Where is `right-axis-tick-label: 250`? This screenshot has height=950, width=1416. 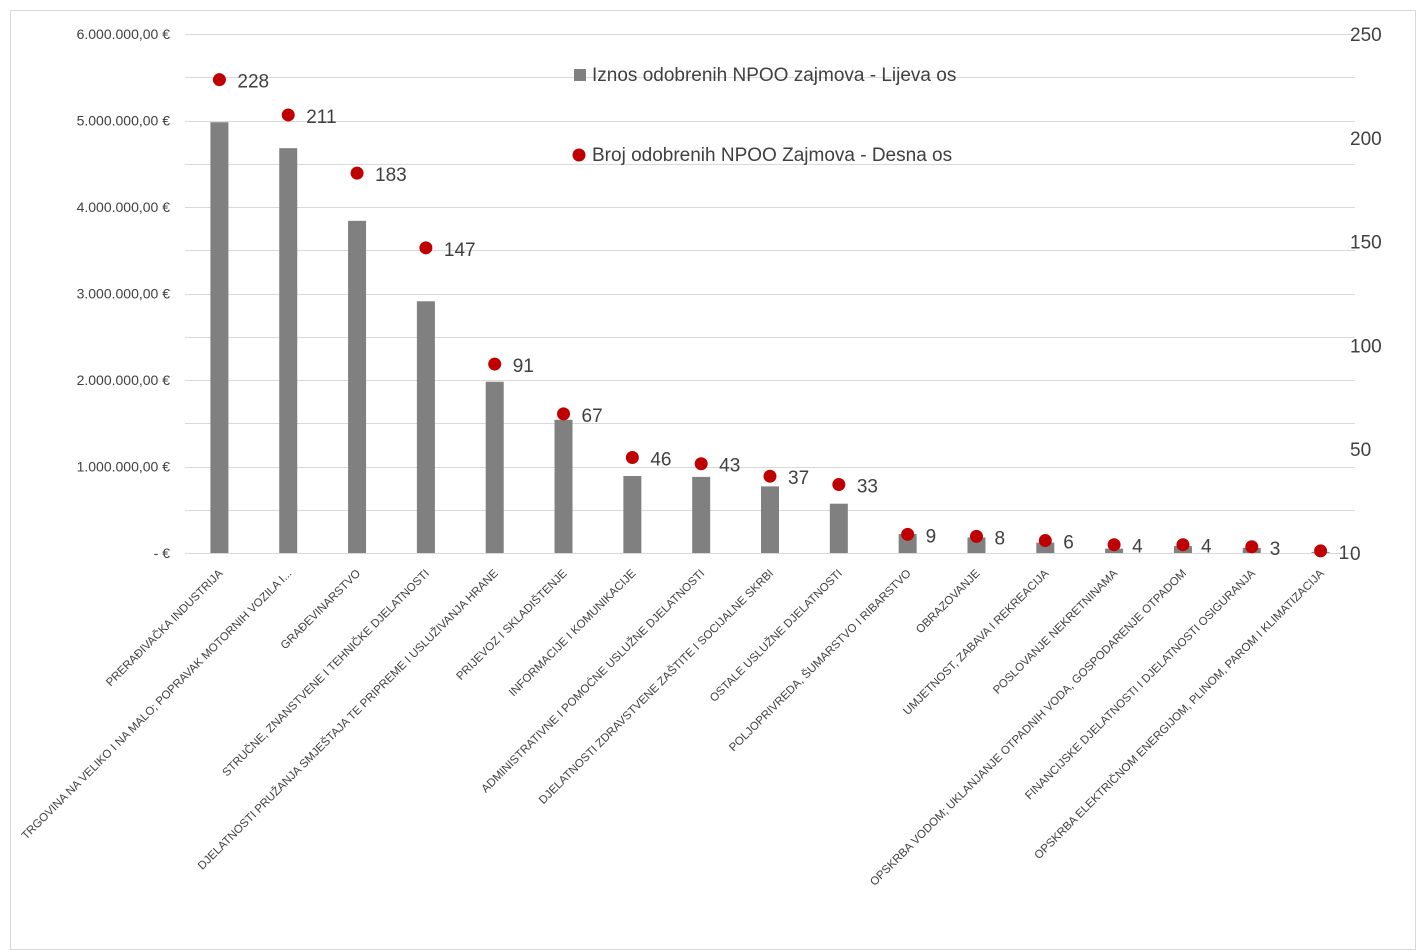 right-axis-tick-label: 250 is located at coordinates (1366, 35).